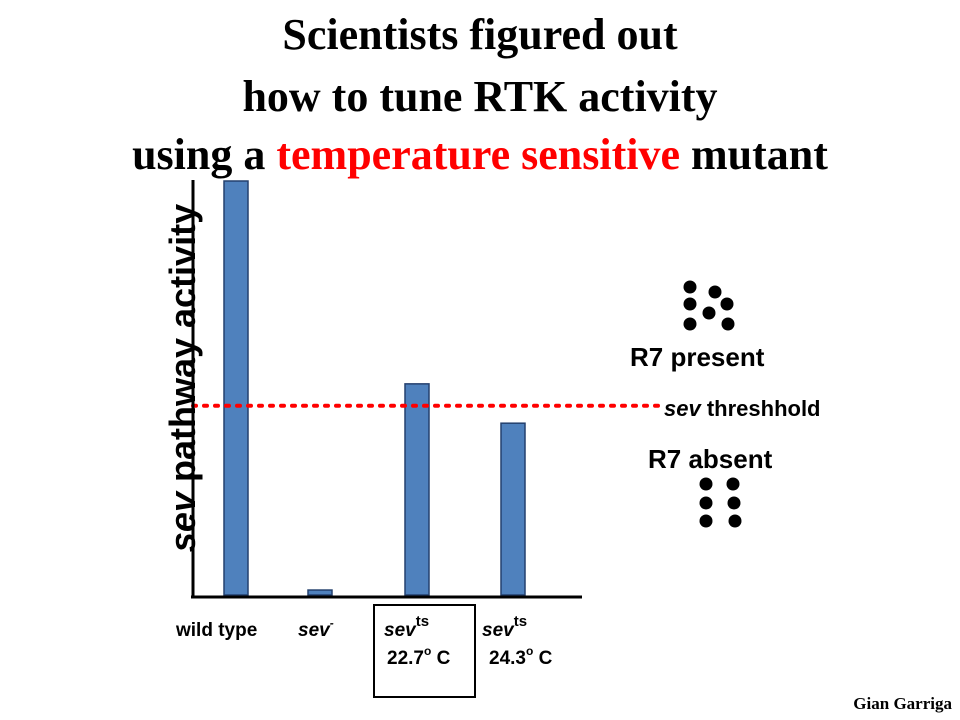  Describe the element at coordinates (427, 651) in the screenshot. I see `temp-1-degree: o` at that location.